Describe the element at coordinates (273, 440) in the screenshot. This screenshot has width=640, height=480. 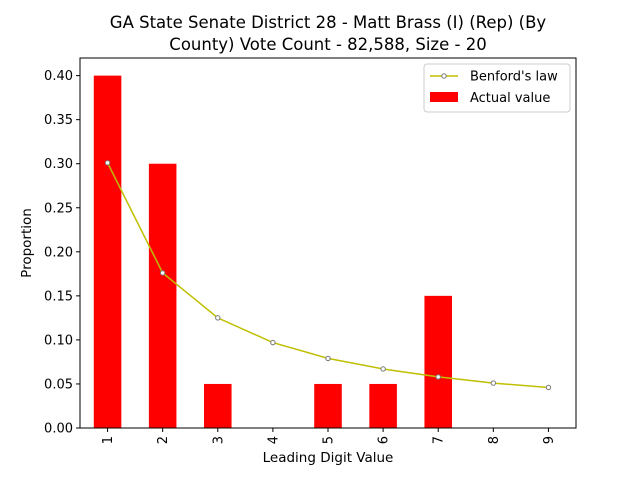
I see `x-tick-label: 4` at that location.